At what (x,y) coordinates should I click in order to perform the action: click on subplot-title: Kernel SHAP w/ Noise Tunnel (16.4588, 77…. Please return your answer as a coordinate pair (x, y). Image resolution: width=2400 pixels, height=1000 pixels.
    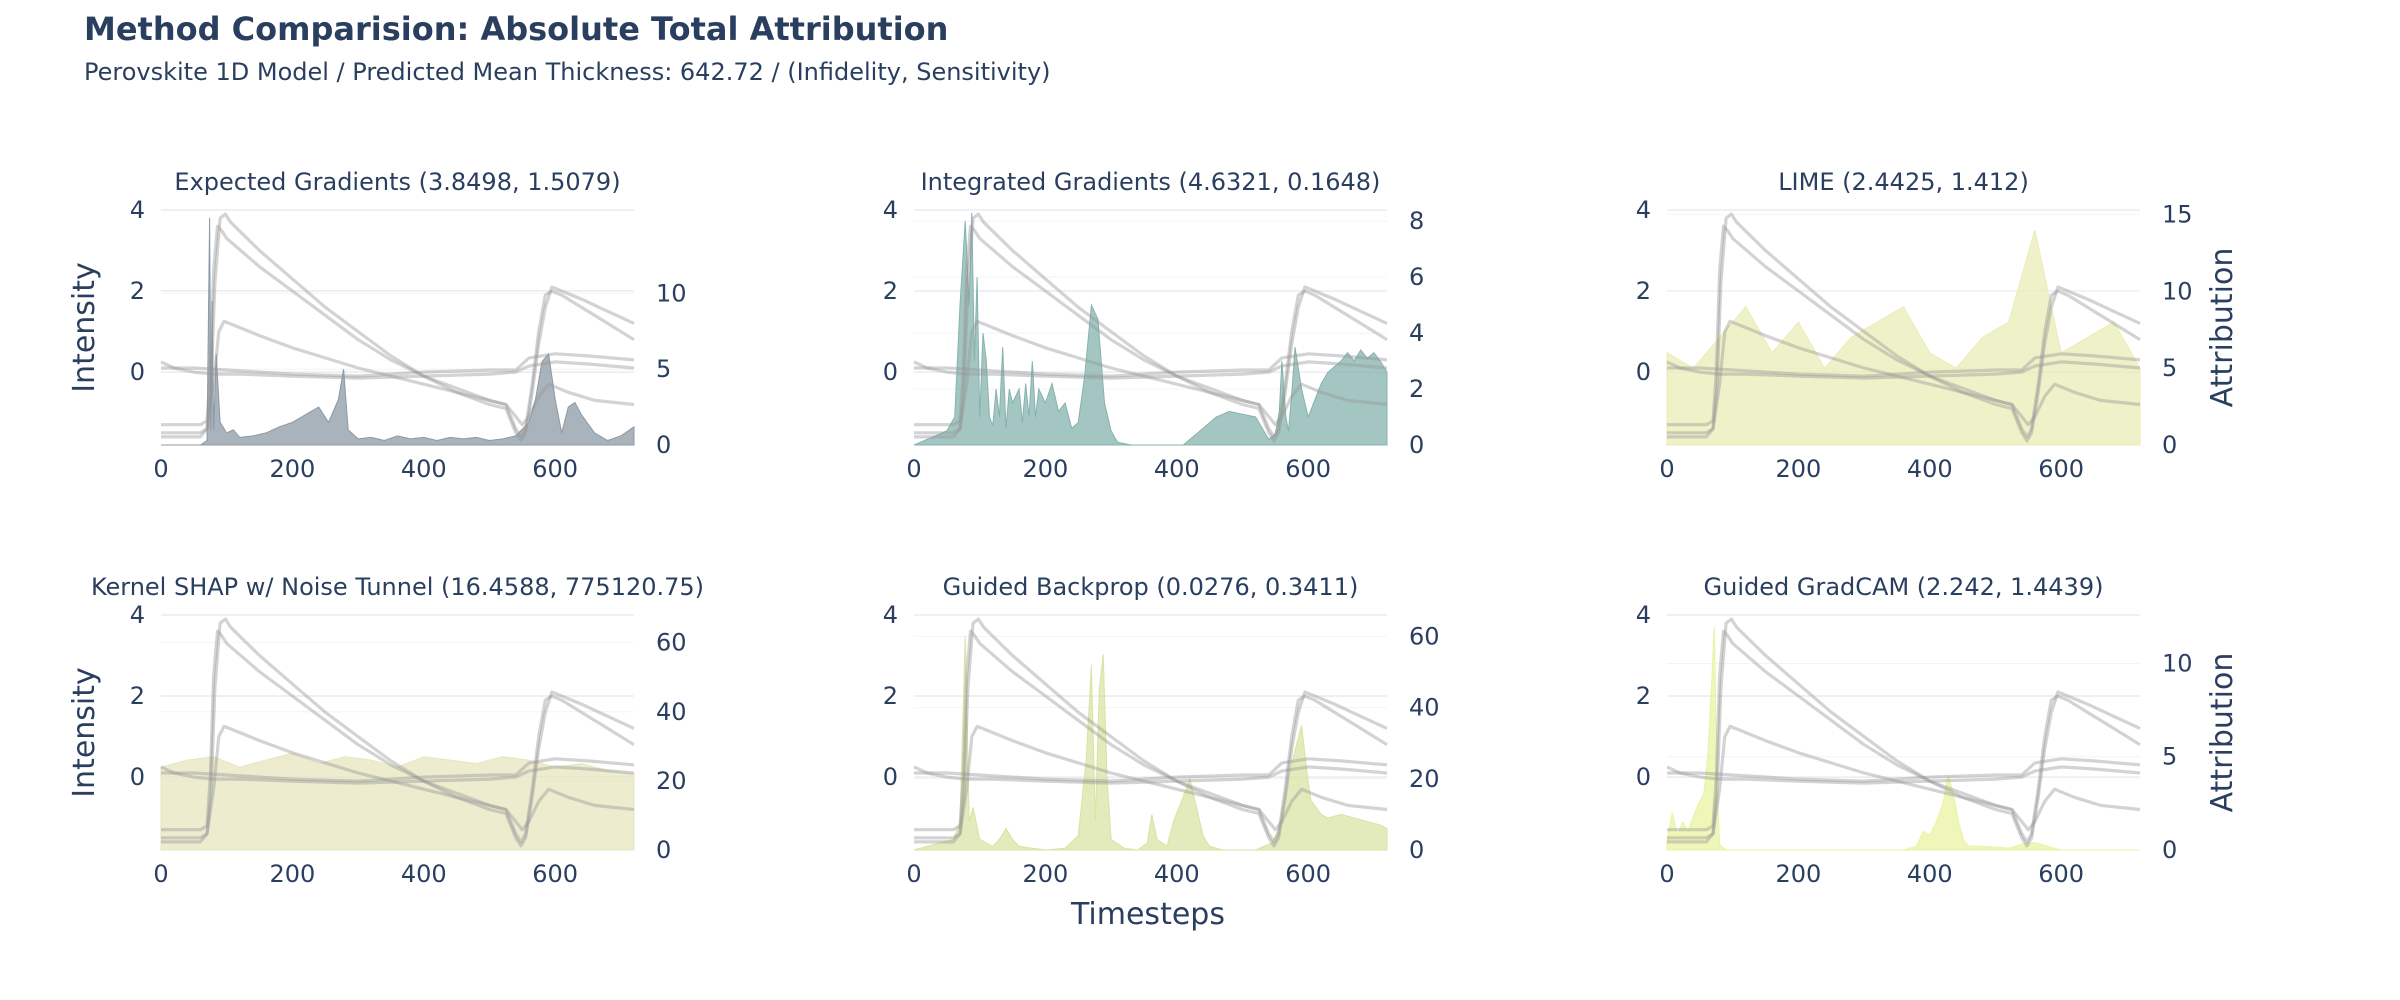
    Looking at the image, I should click on (397, 587).